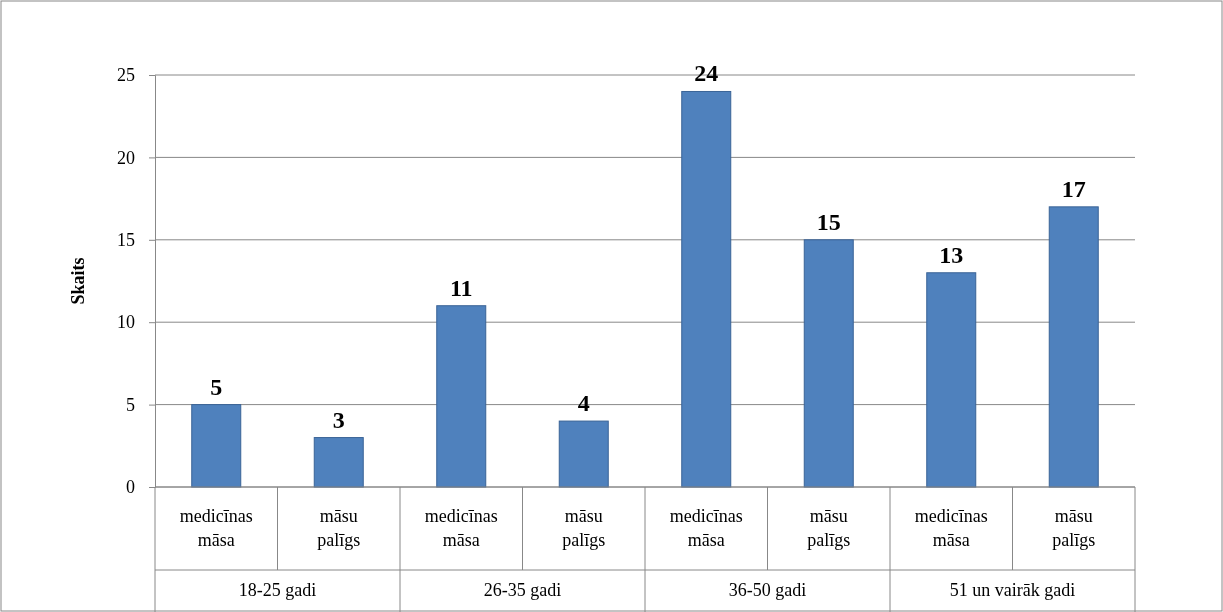 This screenshot has height=612, width=1223. What do you see at coordinates (706, 73) in the screenshot?
I see `data-label: 24` at bounding box center [706, 73].